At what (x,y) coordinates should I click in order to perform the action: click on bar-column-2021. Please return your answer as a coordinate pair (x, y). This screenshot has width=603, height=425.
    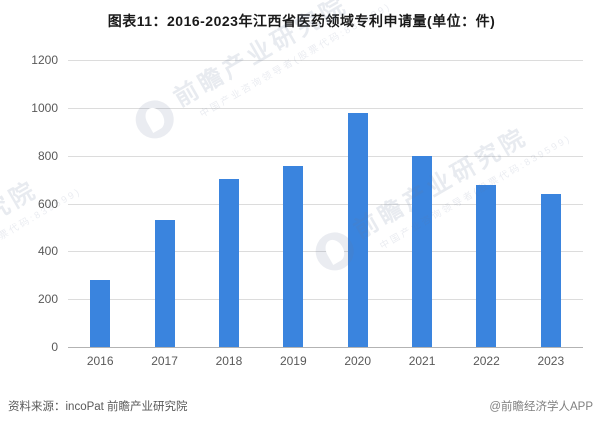
    Looking at the image, I should click on (422, 203).